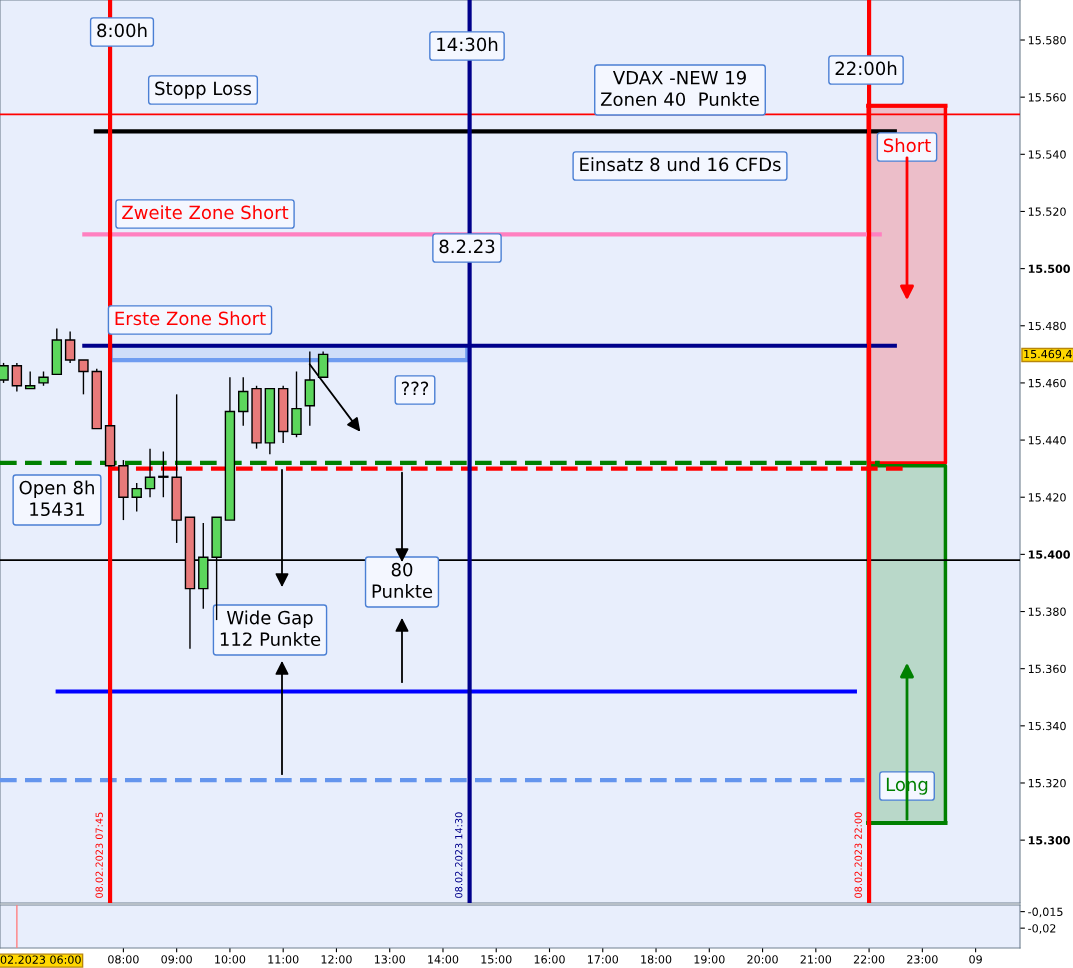 This screenshot has height=968, width=1073. Describe the element at coordinates (1047, 97) in the screenshot. I see `y-tick-label: 15.560` at that location.